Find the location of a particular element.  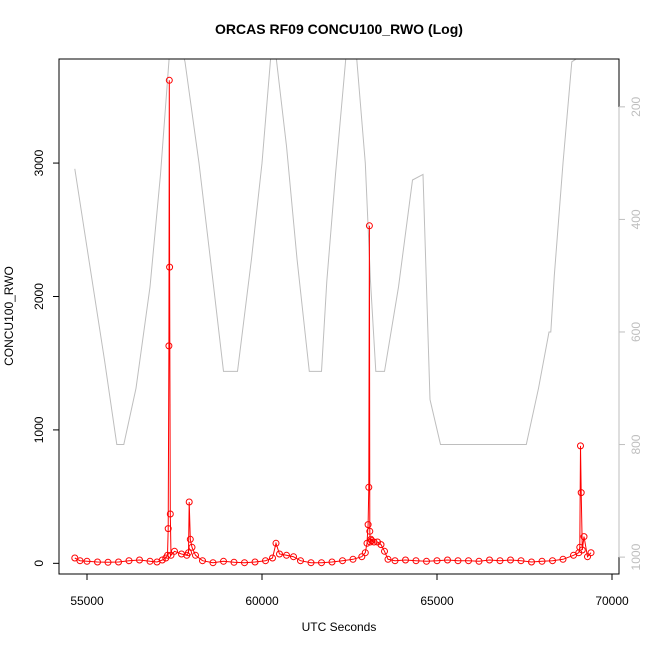

right-tick-label: 600 is located at coordinates (636, 332).